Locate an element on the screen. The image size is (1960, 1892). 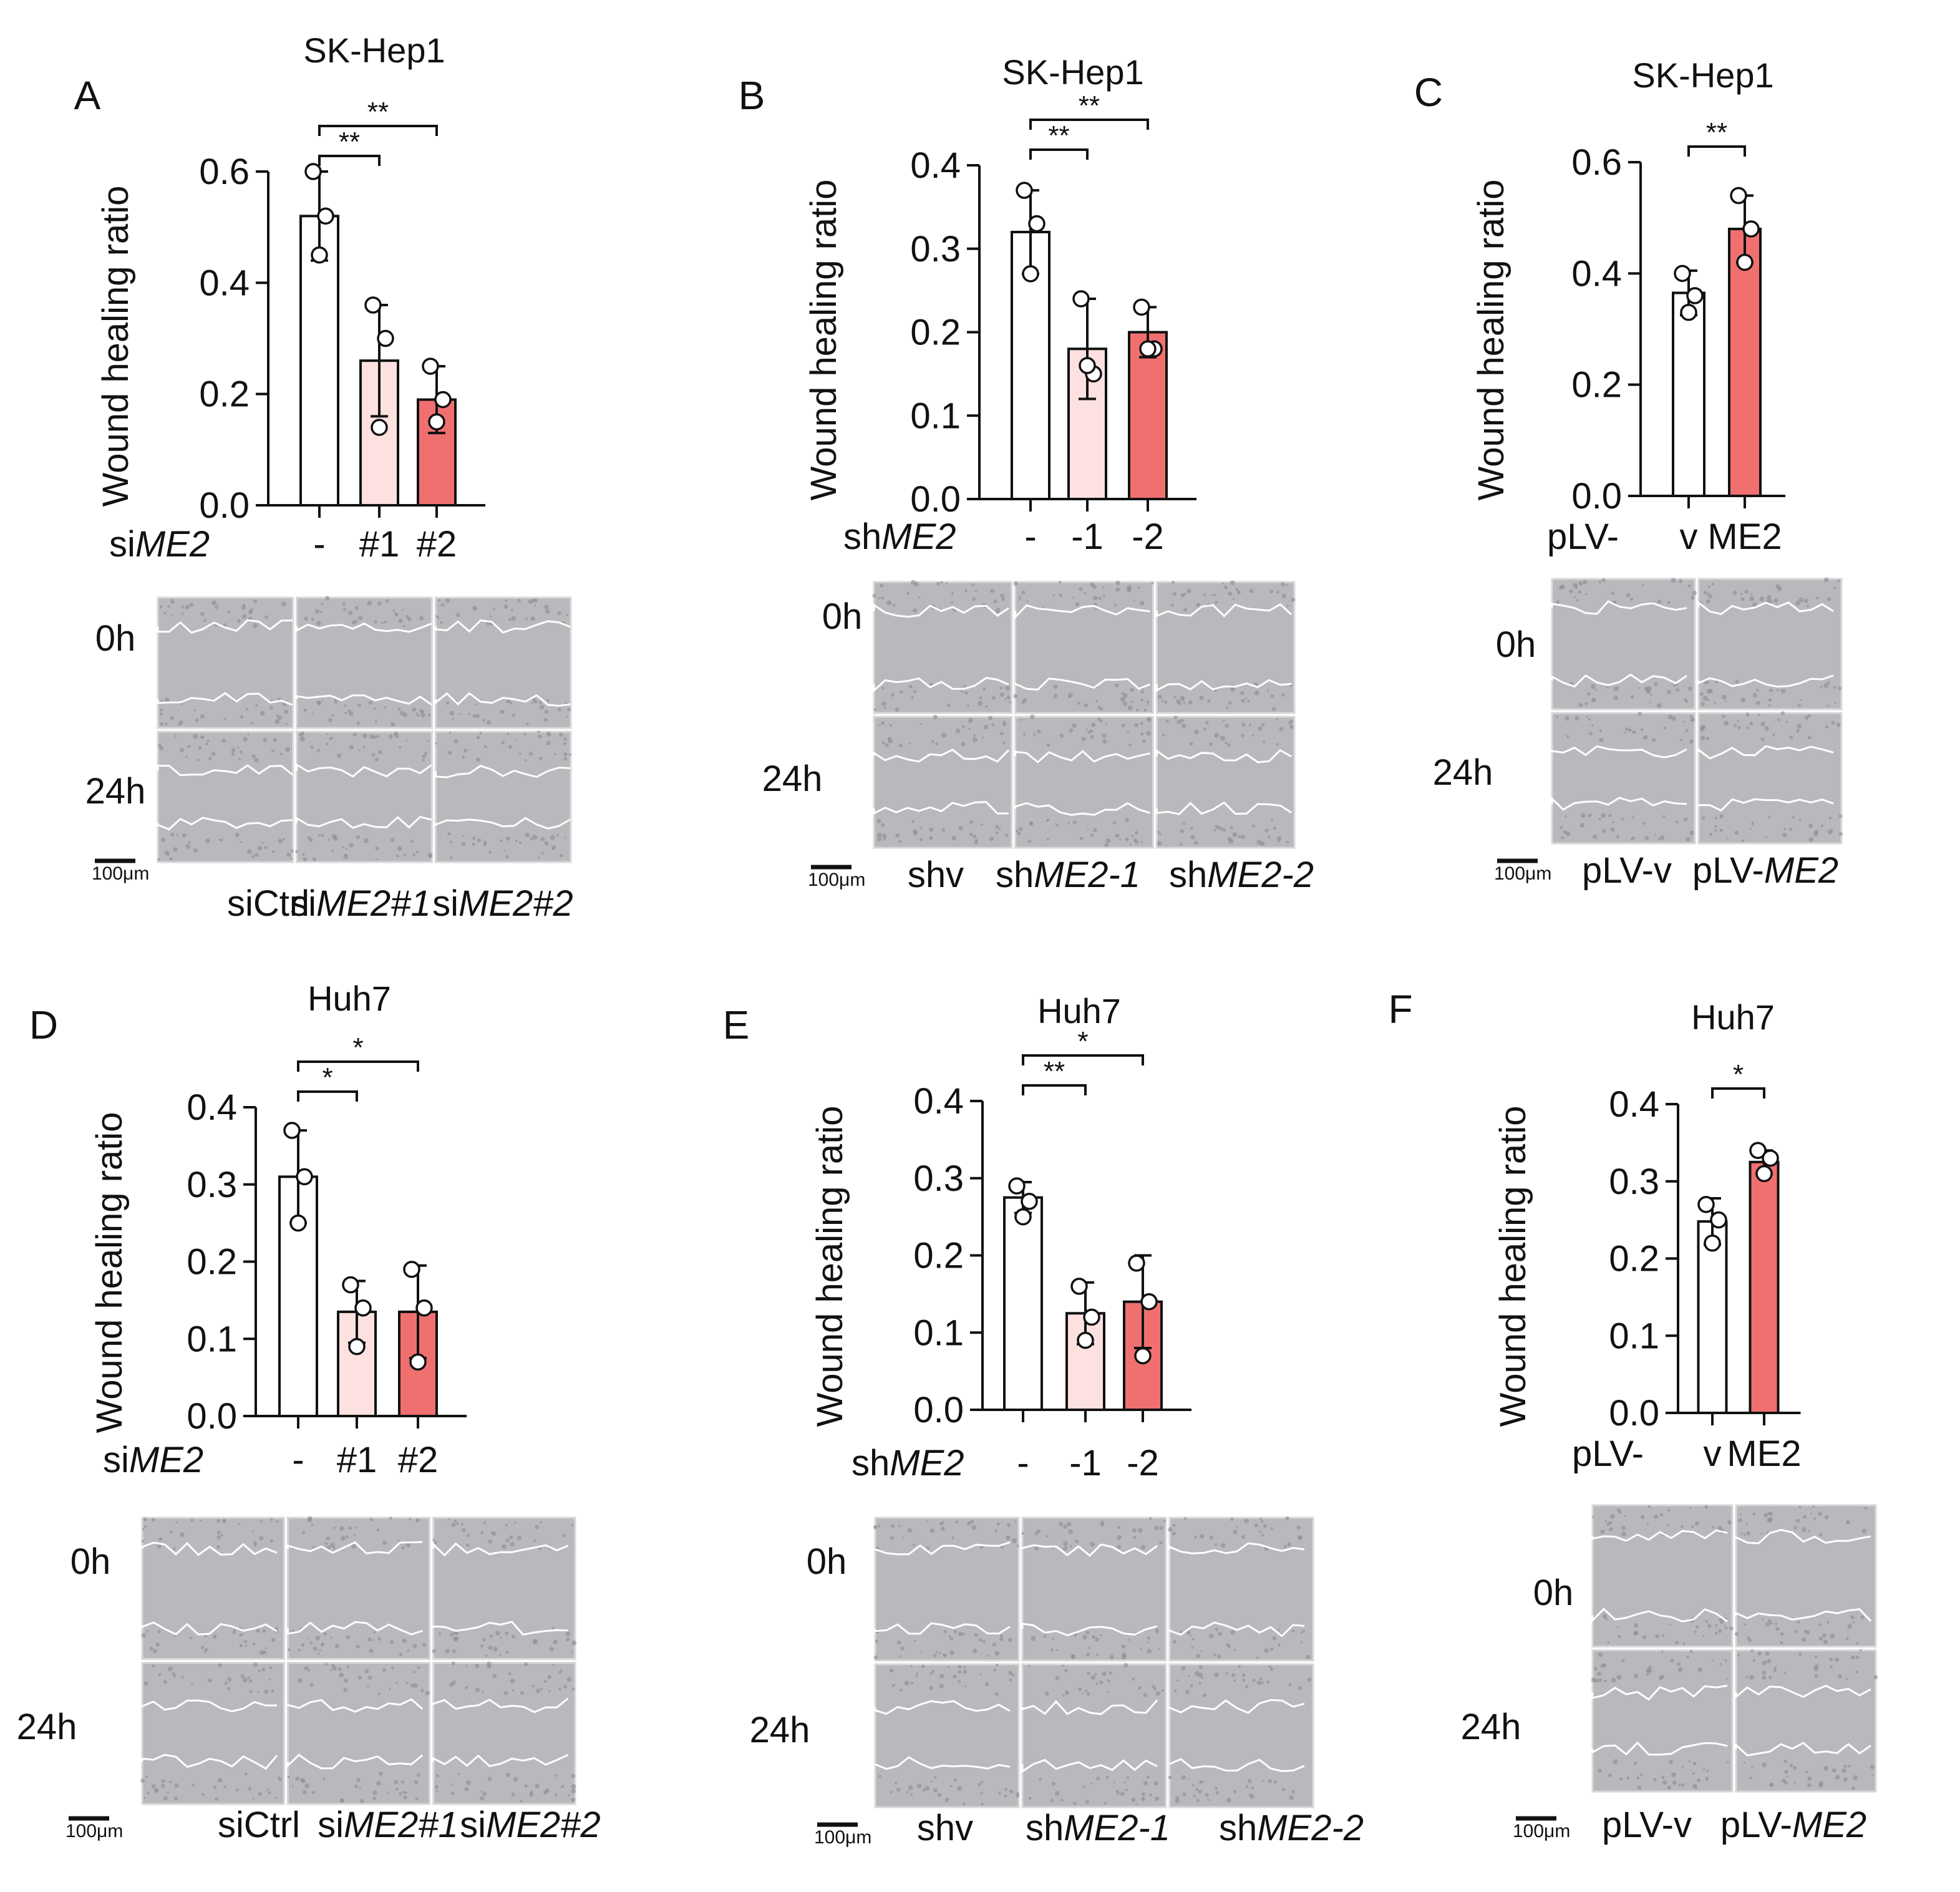
panel-title: Huh7 is located at coordinates (350, 998).